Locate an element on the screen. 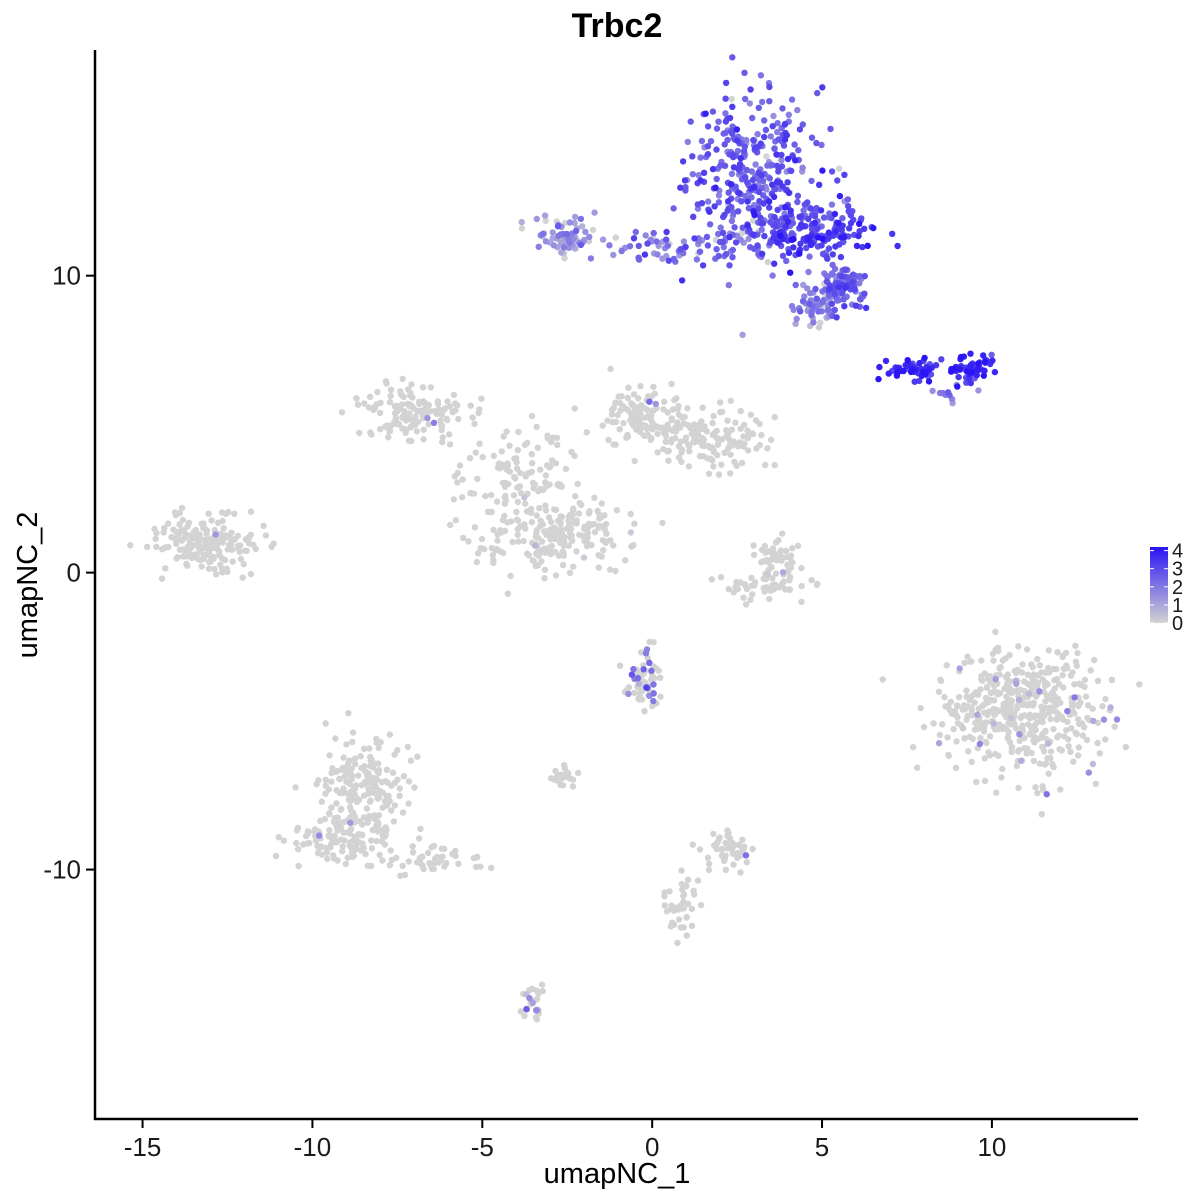 The height and width of the screenshot is (1200, 1200). y-tick-label: 10 is located at coordinates (66, 276).